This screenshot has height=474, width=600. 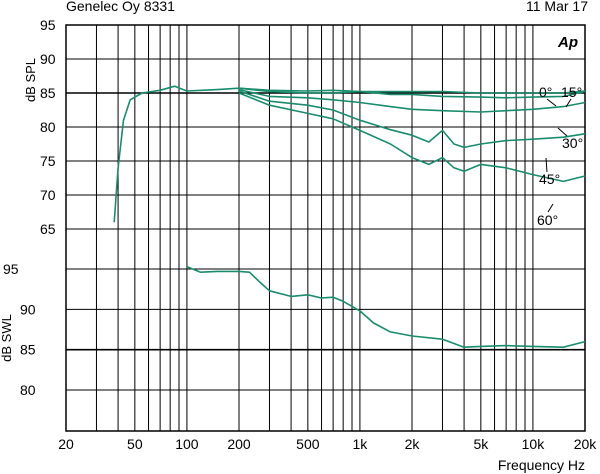 What do you see at coordinates (48, 127) in the screenshot?
I see `y-tick-label-spl: 80` at bounding box center [48, 127].